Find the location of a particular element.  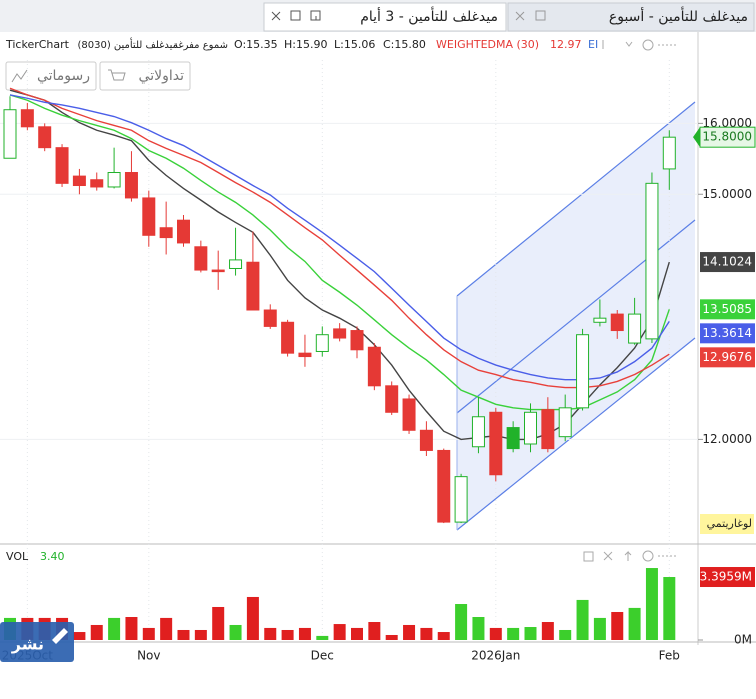

scale-mode-label: لوغاريتمي is located at coordinates (729, 523).